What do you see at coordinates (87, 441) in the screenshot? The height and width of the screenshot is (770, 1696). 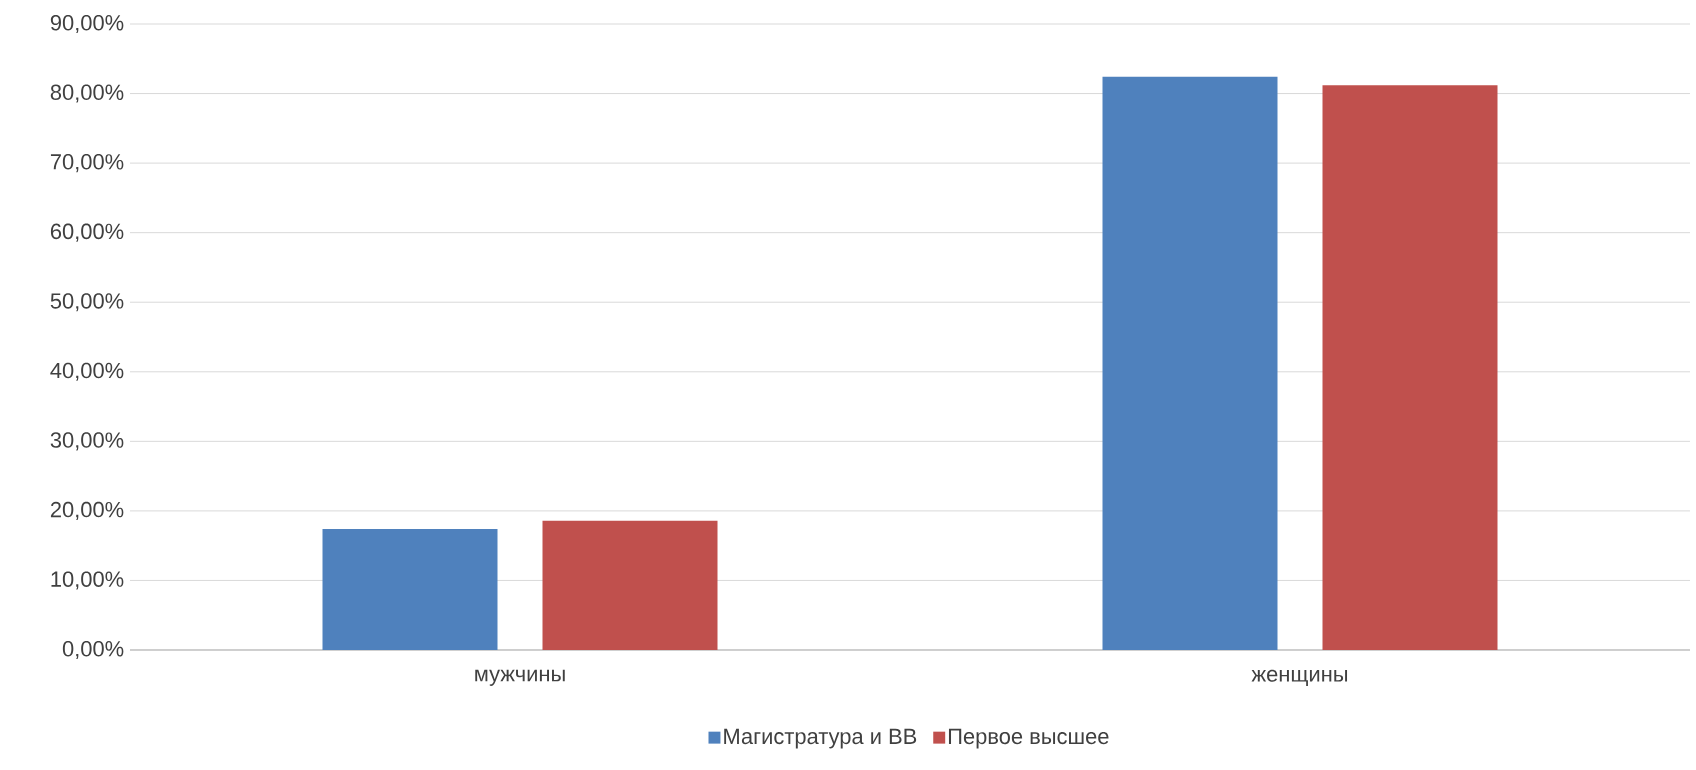 I see `y-tick-label: 30,00%` at bounding box center [87, 441].